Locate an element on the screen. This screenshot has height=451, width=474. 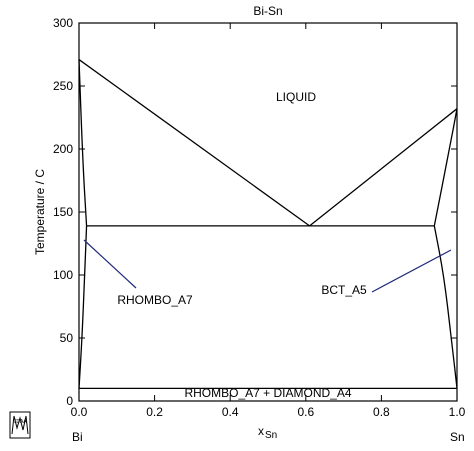
region-label-liquid: LIQUID is located at coordinates (296, 97).